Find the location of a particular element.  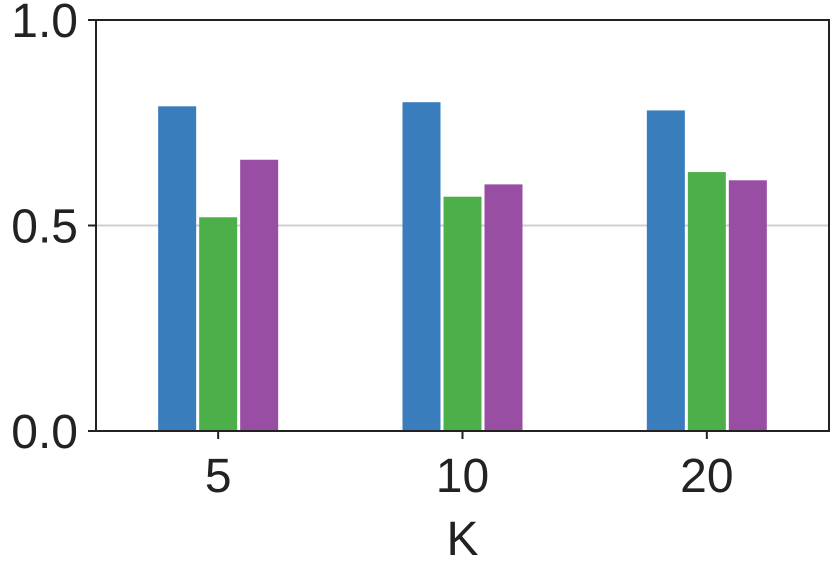

x-tick-label: 5 is located at coordinates (218, 476).